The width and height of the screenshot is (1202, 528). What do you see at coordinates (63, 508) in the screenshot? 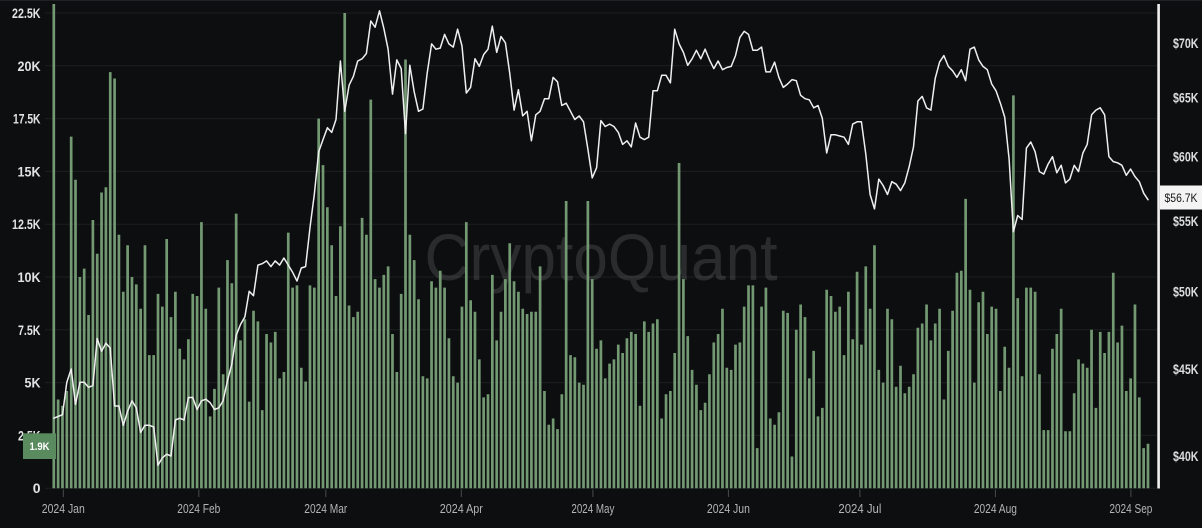
I see `svg-text: 2024 Jan` at bounding box center [63, 508].